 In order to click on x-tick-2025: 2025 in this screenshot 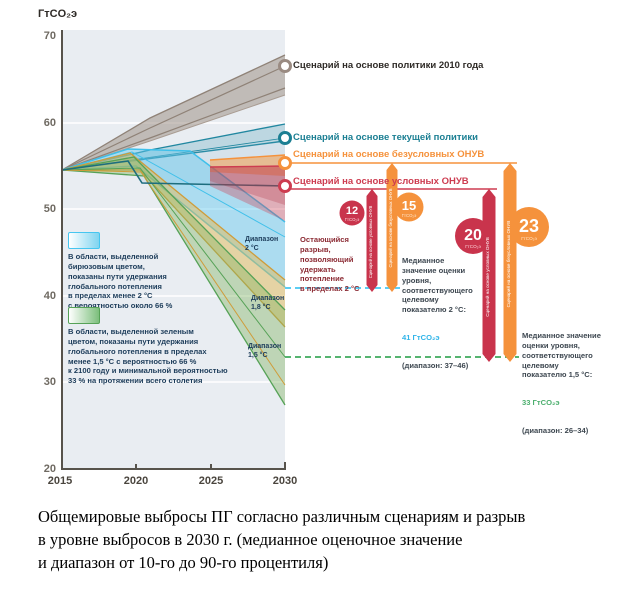, I will do `click(211, 481)`.